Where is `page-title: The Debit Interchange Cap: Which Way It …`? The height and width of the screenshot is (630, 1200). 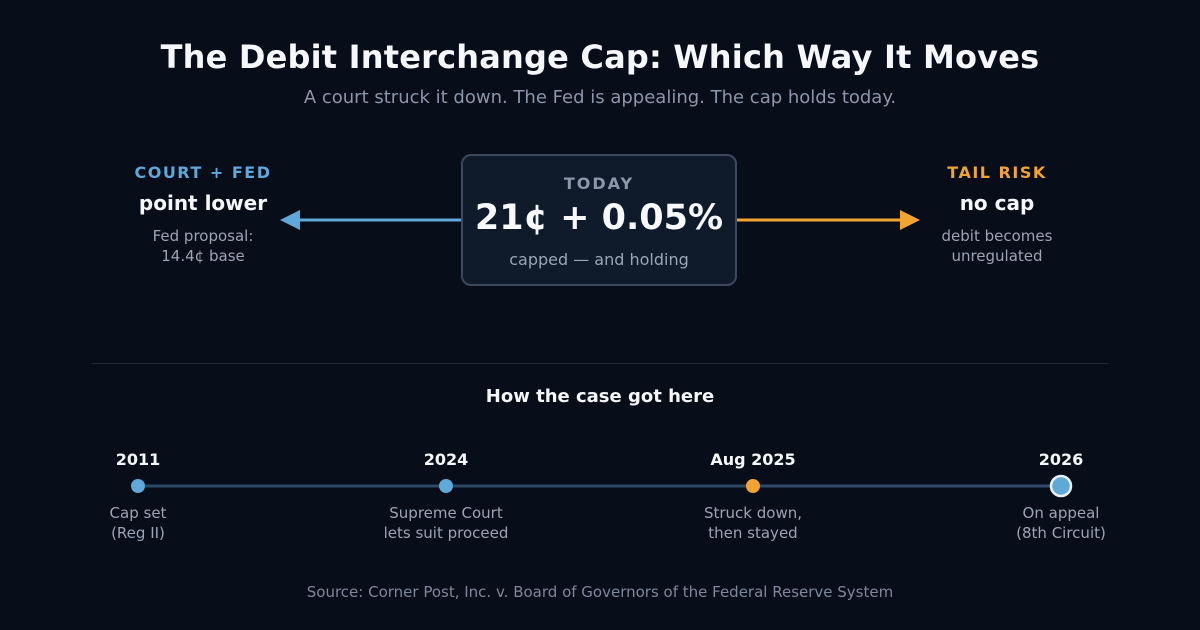
page-title: The Debit Interchange Cap: Which Way It … is located at coordinates (600, 57).